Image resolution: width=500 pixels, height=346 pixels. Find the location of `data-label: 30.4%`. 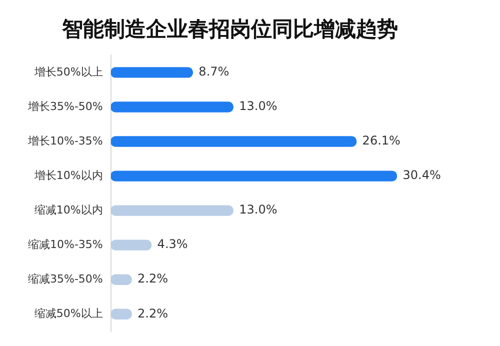

data-label: 30.4% is located at coordinates (421, 175).